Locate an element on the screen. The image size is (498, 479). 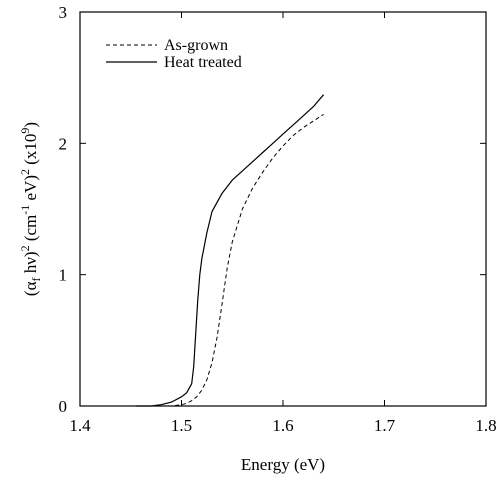
legend-label-as-grown: As-grown is located at coordinates (196, 45).